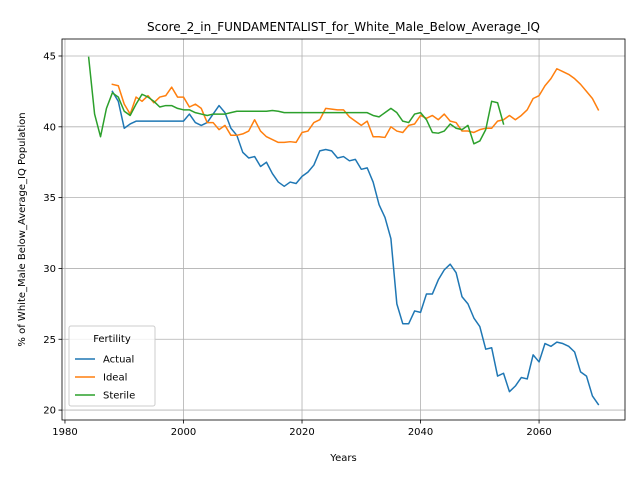  What do you see at coordinates (49, 340) in the screenshot?
I see `y-tick-label: 25` at bounding box center [49, 340].